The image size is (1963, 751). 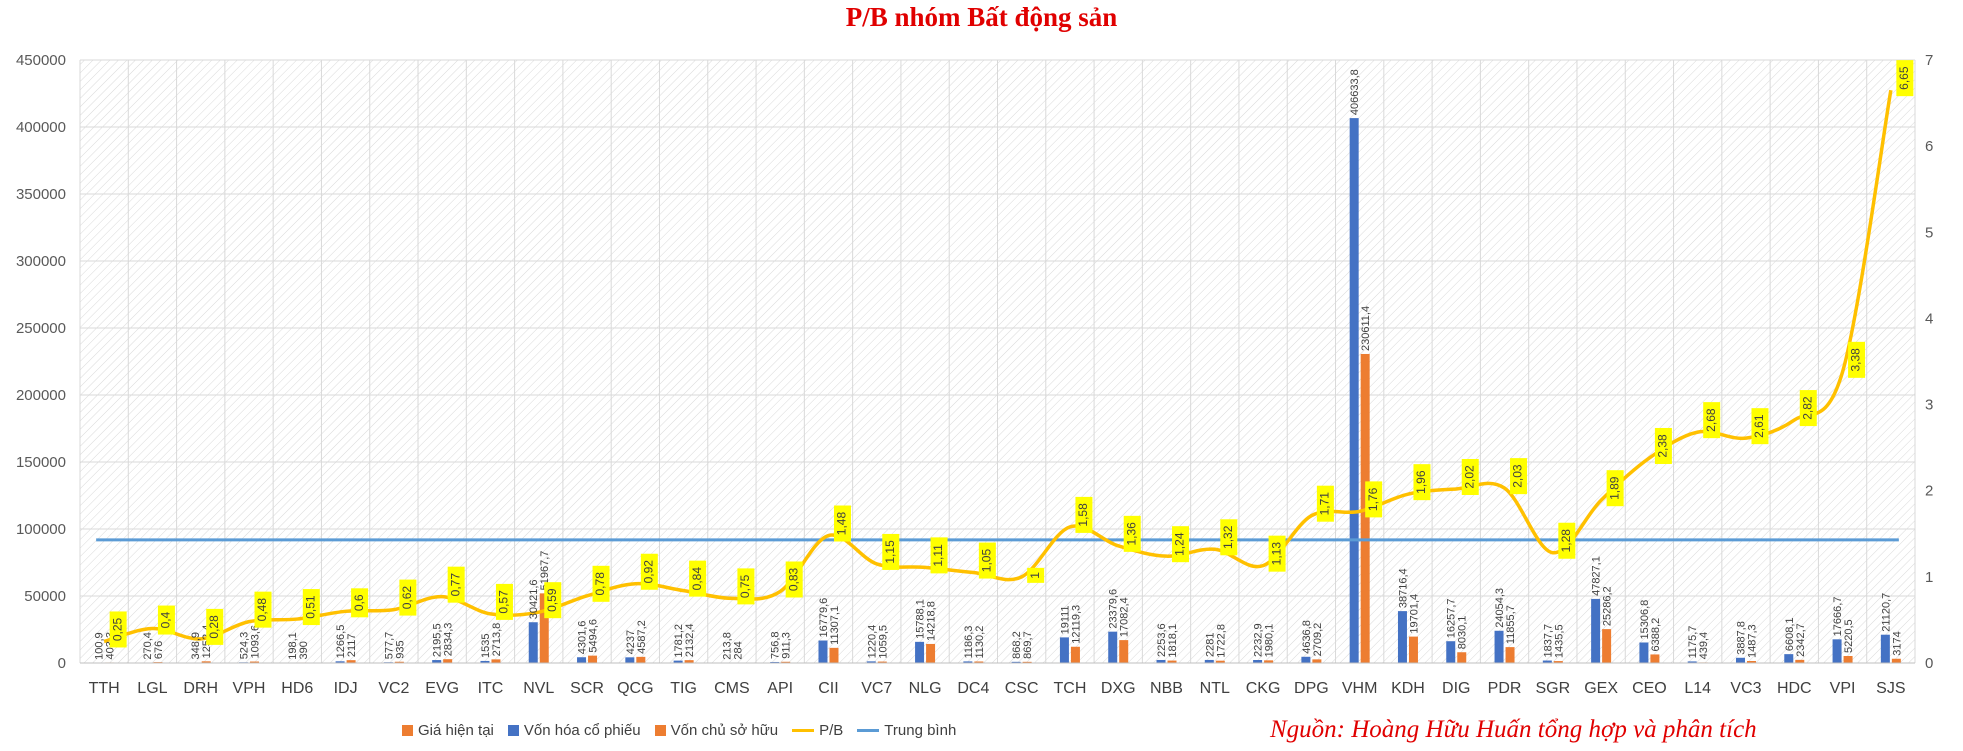 What do you see at coordinates (1263, 688) in the screenshot?
I see `category-label: CKG` at bounding box center [1263, 688].